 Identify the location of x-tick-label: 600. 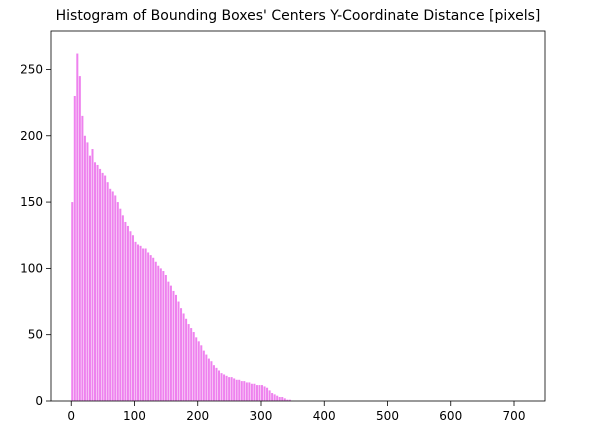
(450, 416).